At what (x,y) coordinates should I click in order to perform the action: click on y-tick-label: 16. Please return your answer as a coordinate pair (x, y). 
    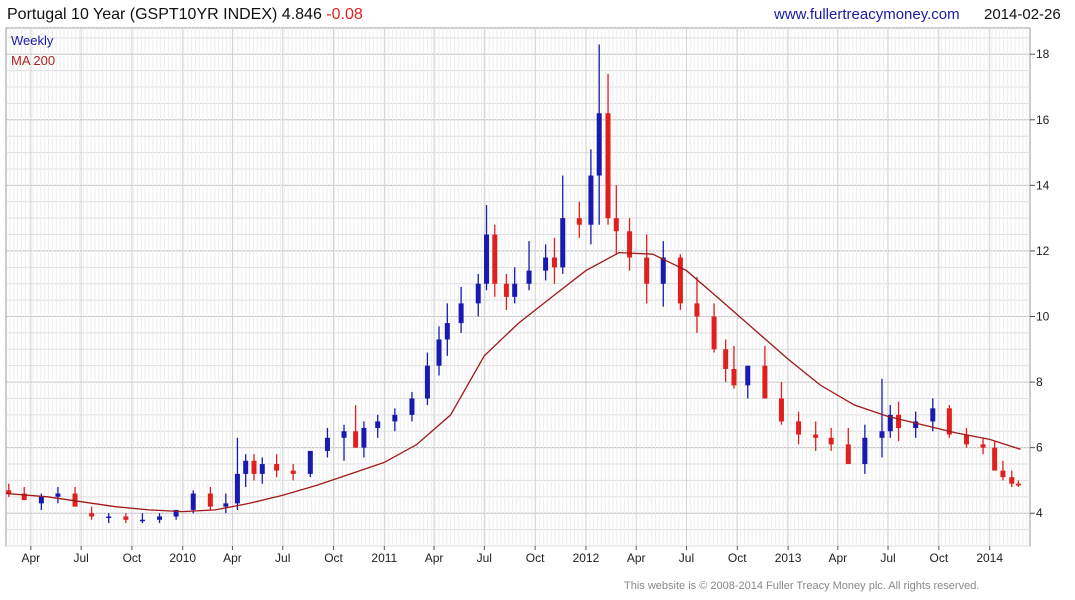
    Looking at the image, I should click on (1043, 120).